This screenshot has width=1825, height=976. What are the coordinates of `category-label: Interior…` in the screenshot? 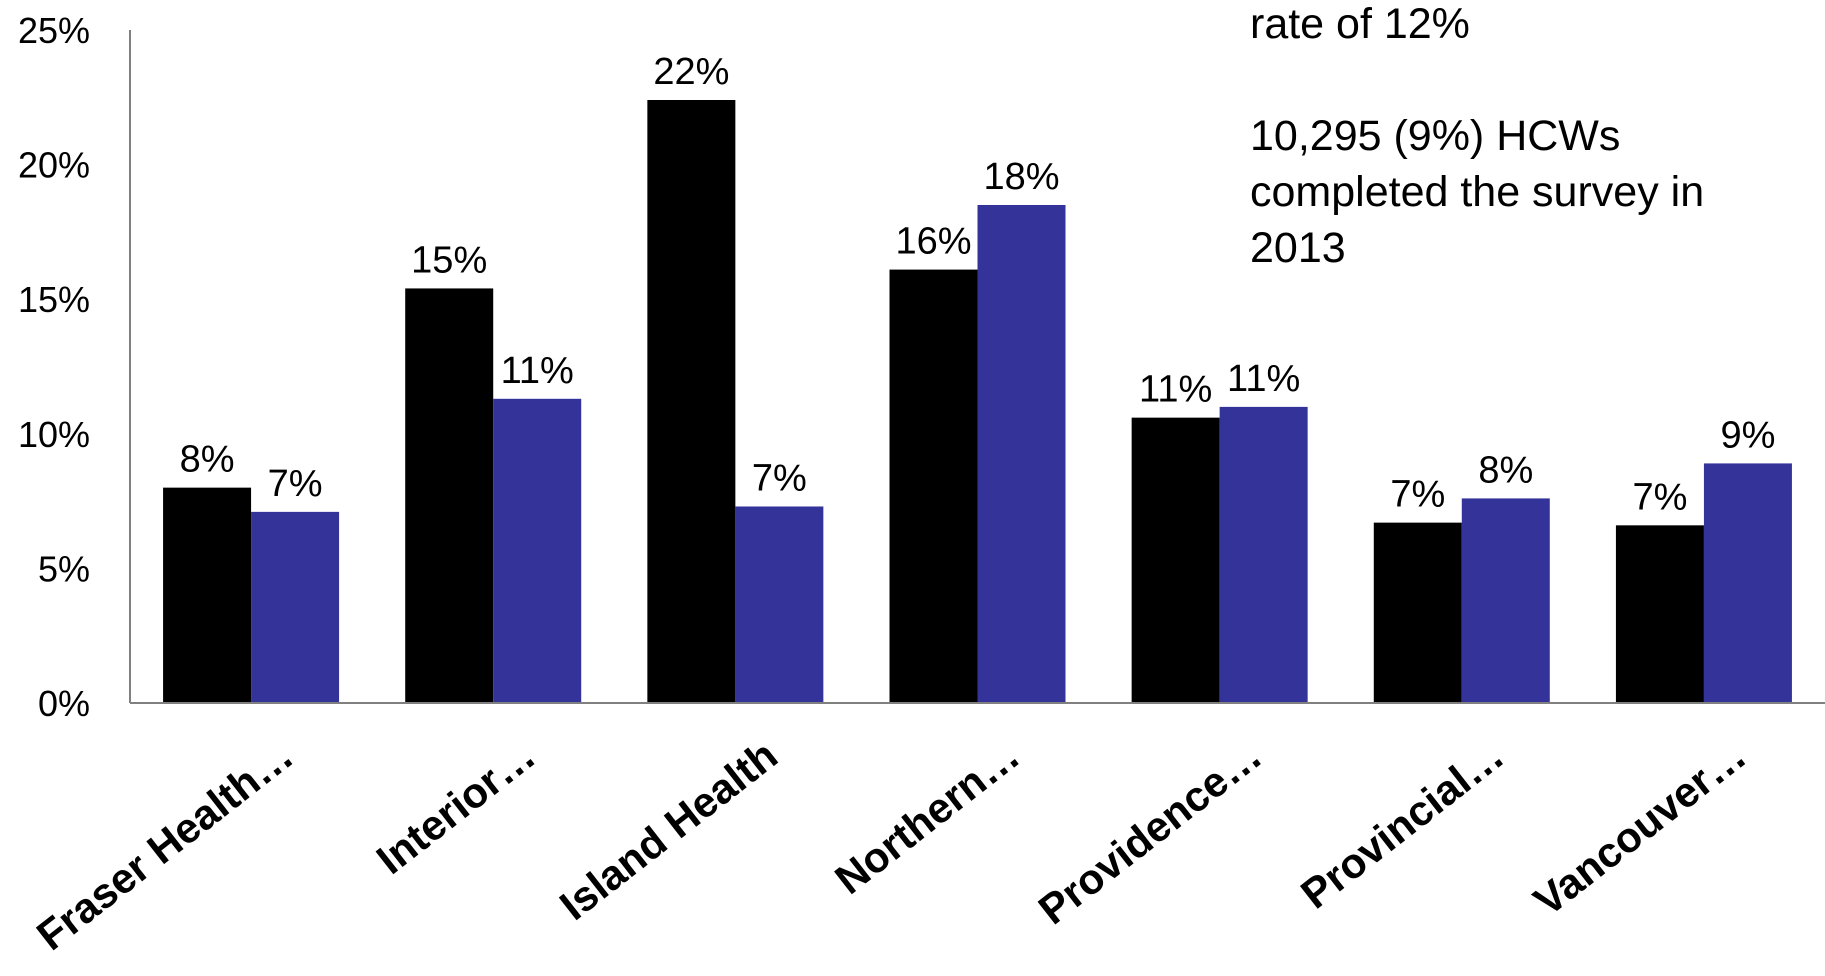 It's located at (456, 807).